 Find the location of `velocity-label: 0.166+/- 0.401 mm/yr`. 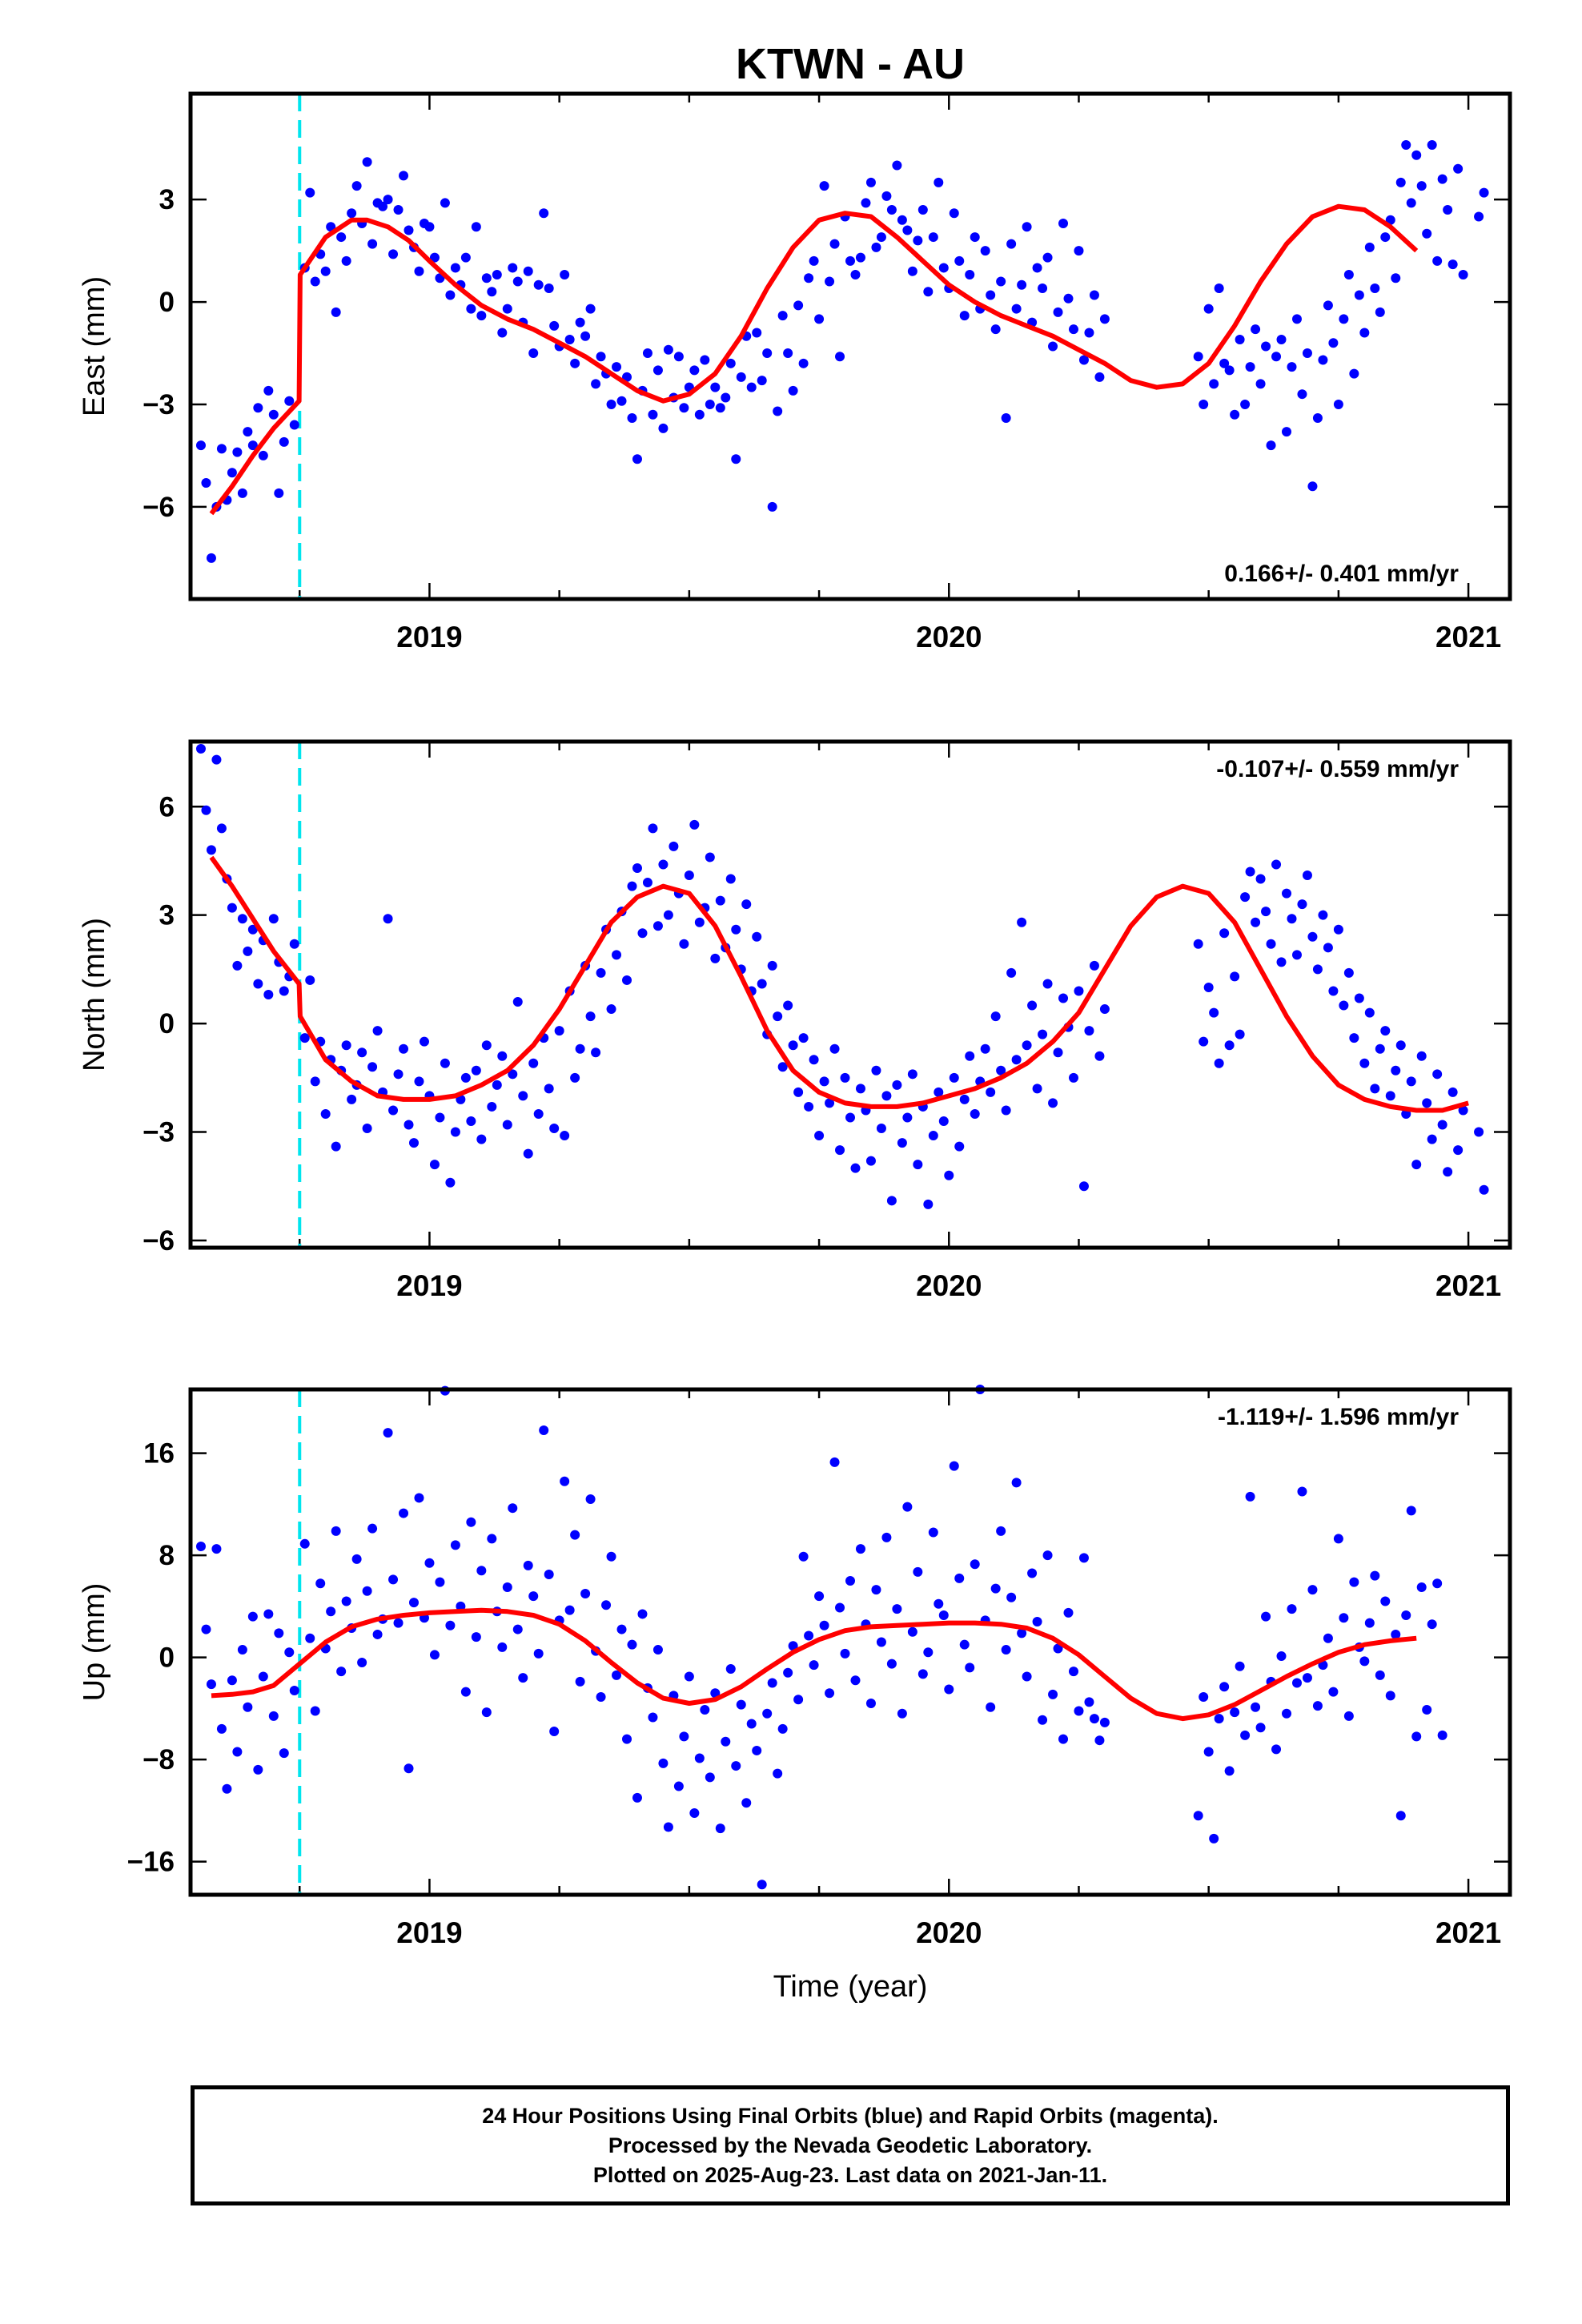

velocity-label: 0.166+/- 0.401 mm/yr is located at coordinates (1341, 574).